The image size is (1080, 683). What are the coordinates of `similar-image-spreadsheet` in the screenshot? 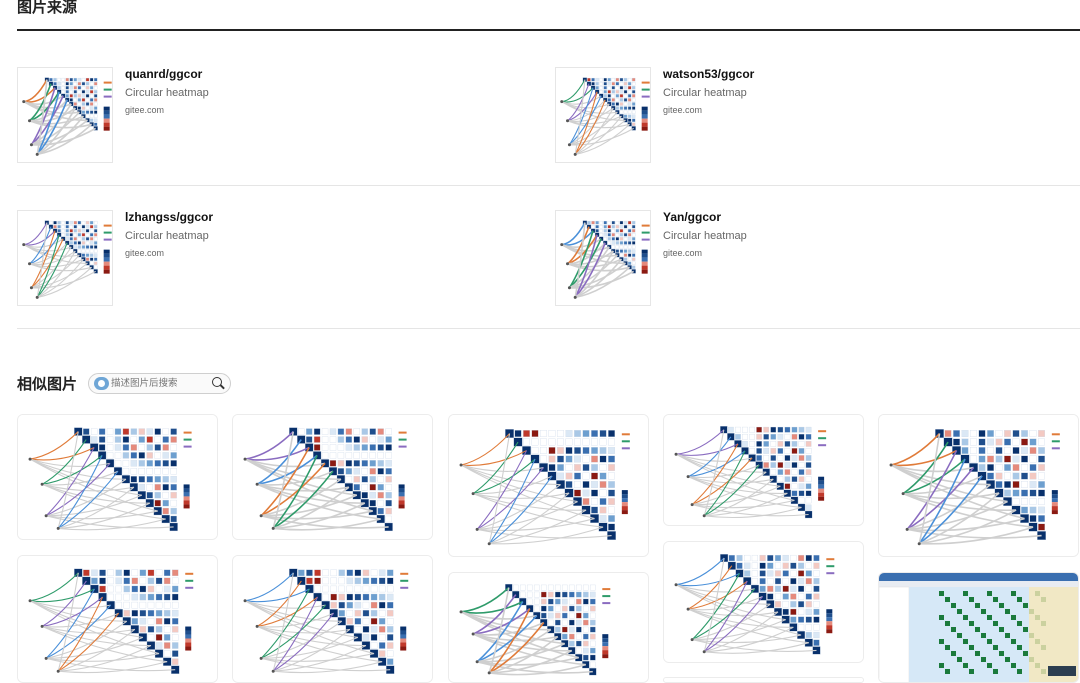 It's located at (978, 627).